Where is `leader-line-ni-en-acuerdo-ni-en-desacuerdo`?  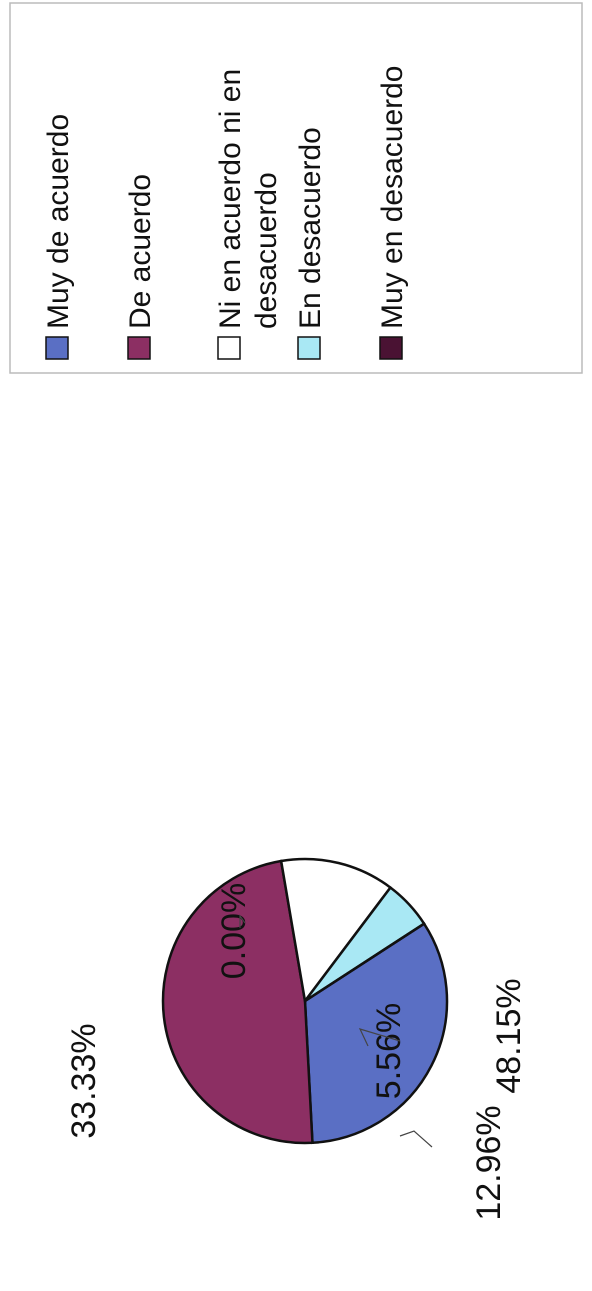 leader-line-ni-en-acuerdo-ni-en-desacuerdo is located at coordinates (416, 1139).